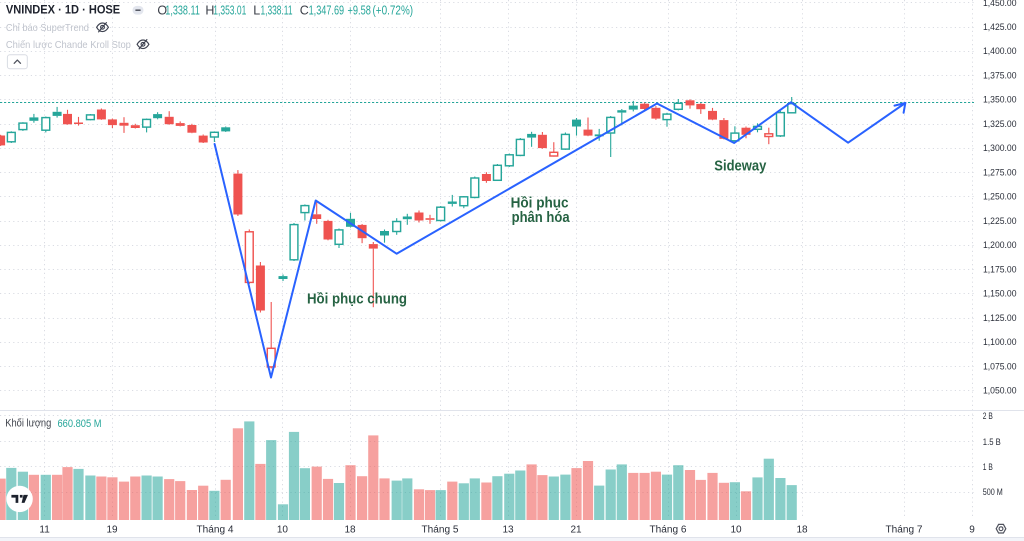  What do you see at coordinates (576, 530) in the screenshot?
I see `svg-text: 21` at bounding box center [576, 530].